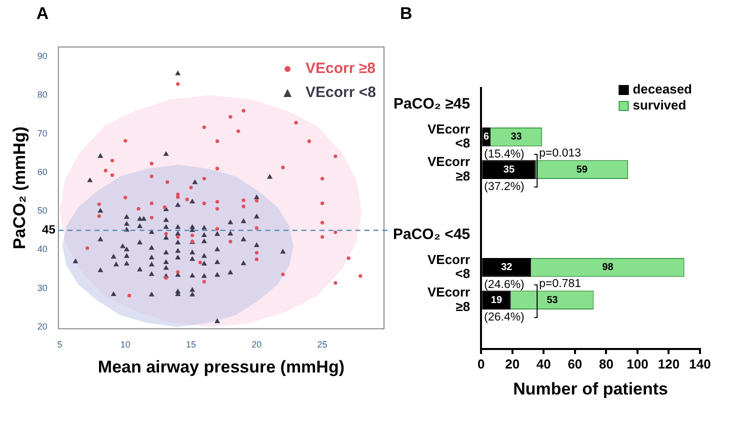 This screenshot has height=422, width=750. What do you see at coordinates (608, 268) in the screenshot?
I see `data-label: 98` at bounding box center [608, 268].